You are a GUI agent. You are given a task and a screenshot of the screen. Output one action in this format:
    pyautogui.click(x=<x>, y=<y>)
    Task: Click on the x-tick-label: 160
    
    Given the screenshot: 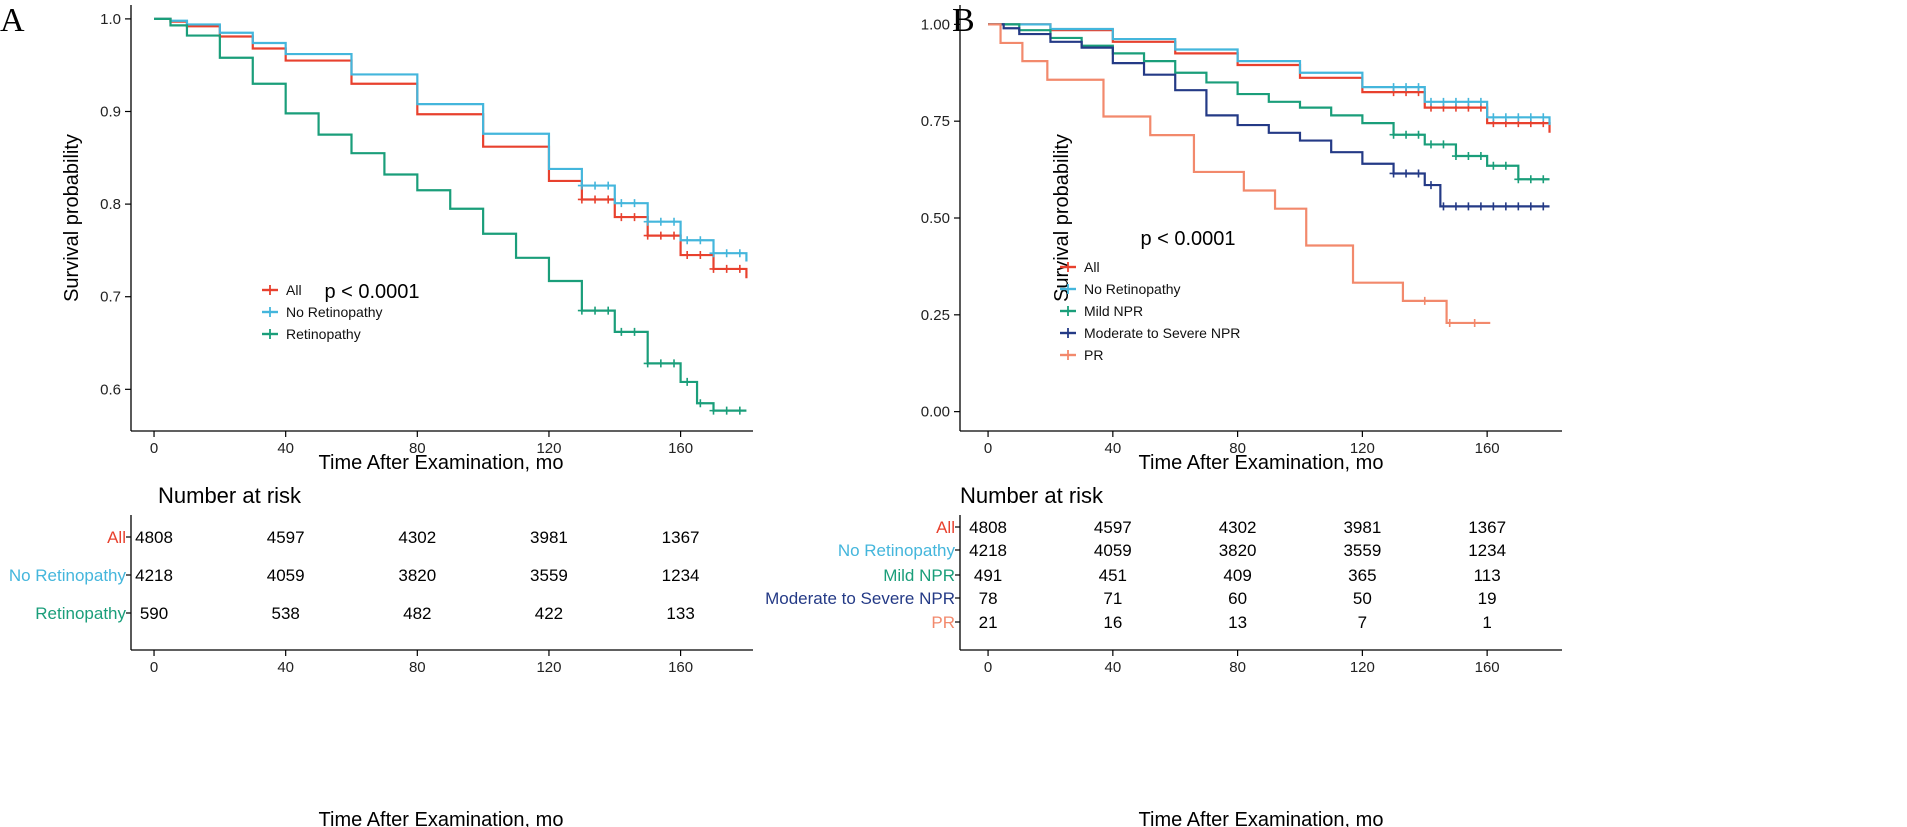 What is the action you would take?
    pyautogui.click(x=1487, y=448)
    